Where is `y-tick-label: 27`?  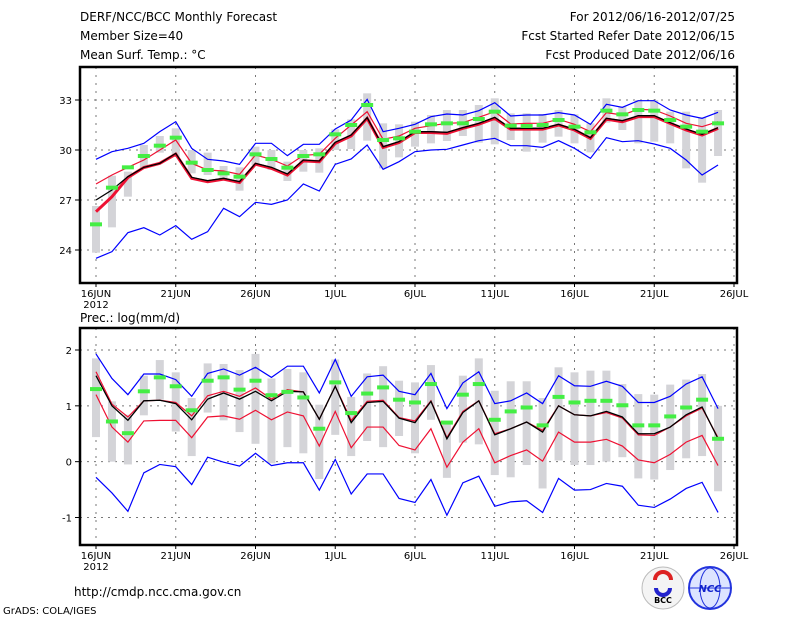
y-tick-label: 27 is located at coordinates (65, 201).